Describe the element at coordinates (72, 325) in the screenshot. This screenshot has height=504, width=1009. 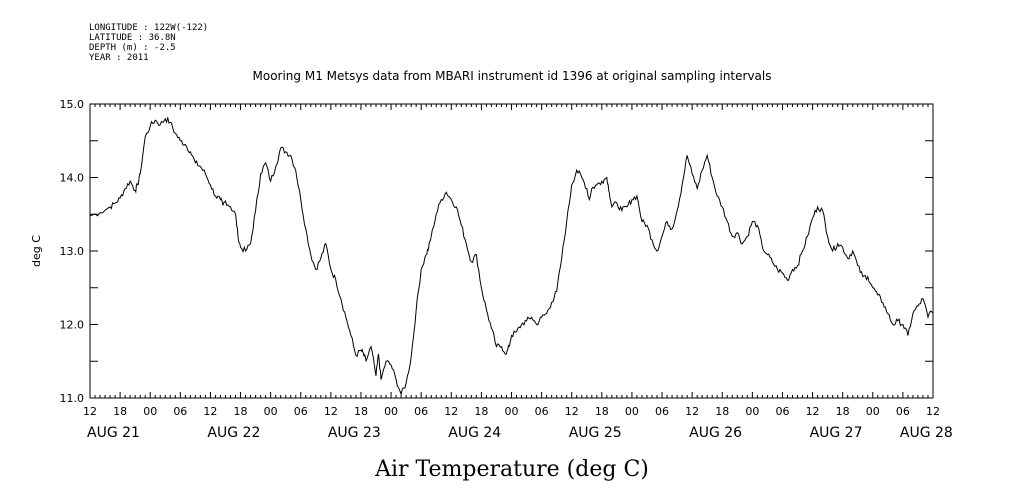
I see `y-tick-label: 12.0` at that location.